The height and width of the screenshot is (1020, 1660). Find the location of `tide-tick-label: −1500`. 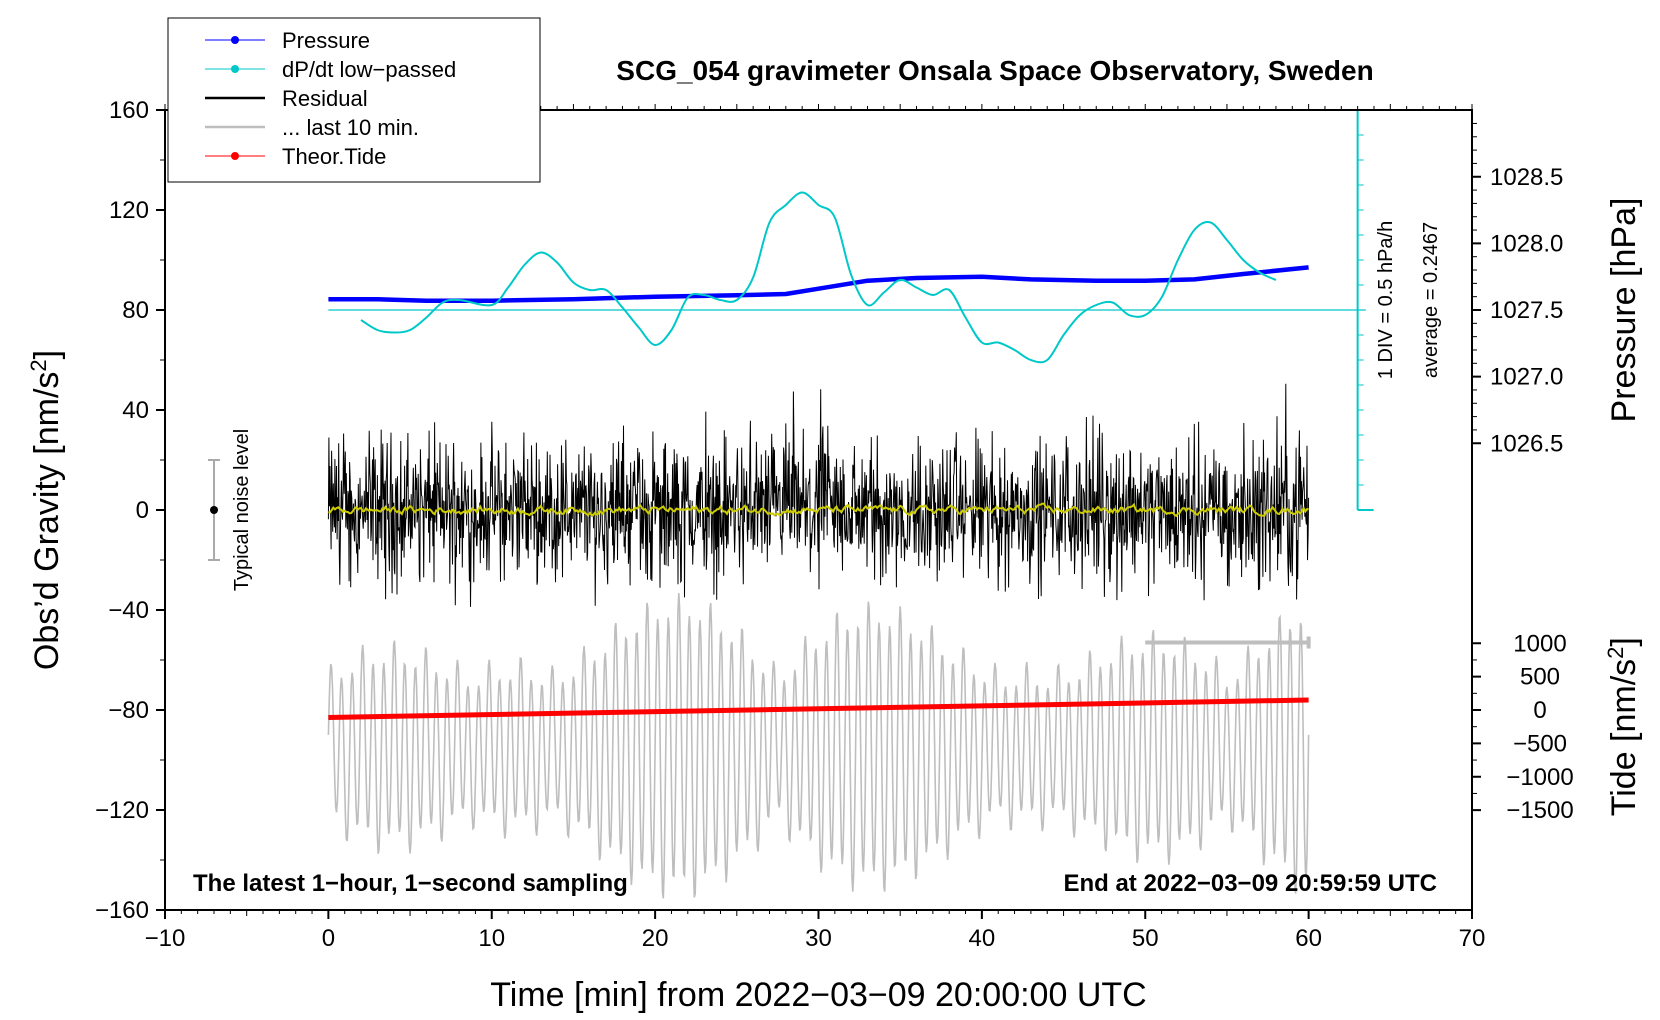

tide-tick-label: −1500 is located at coordinates (1539, 810).